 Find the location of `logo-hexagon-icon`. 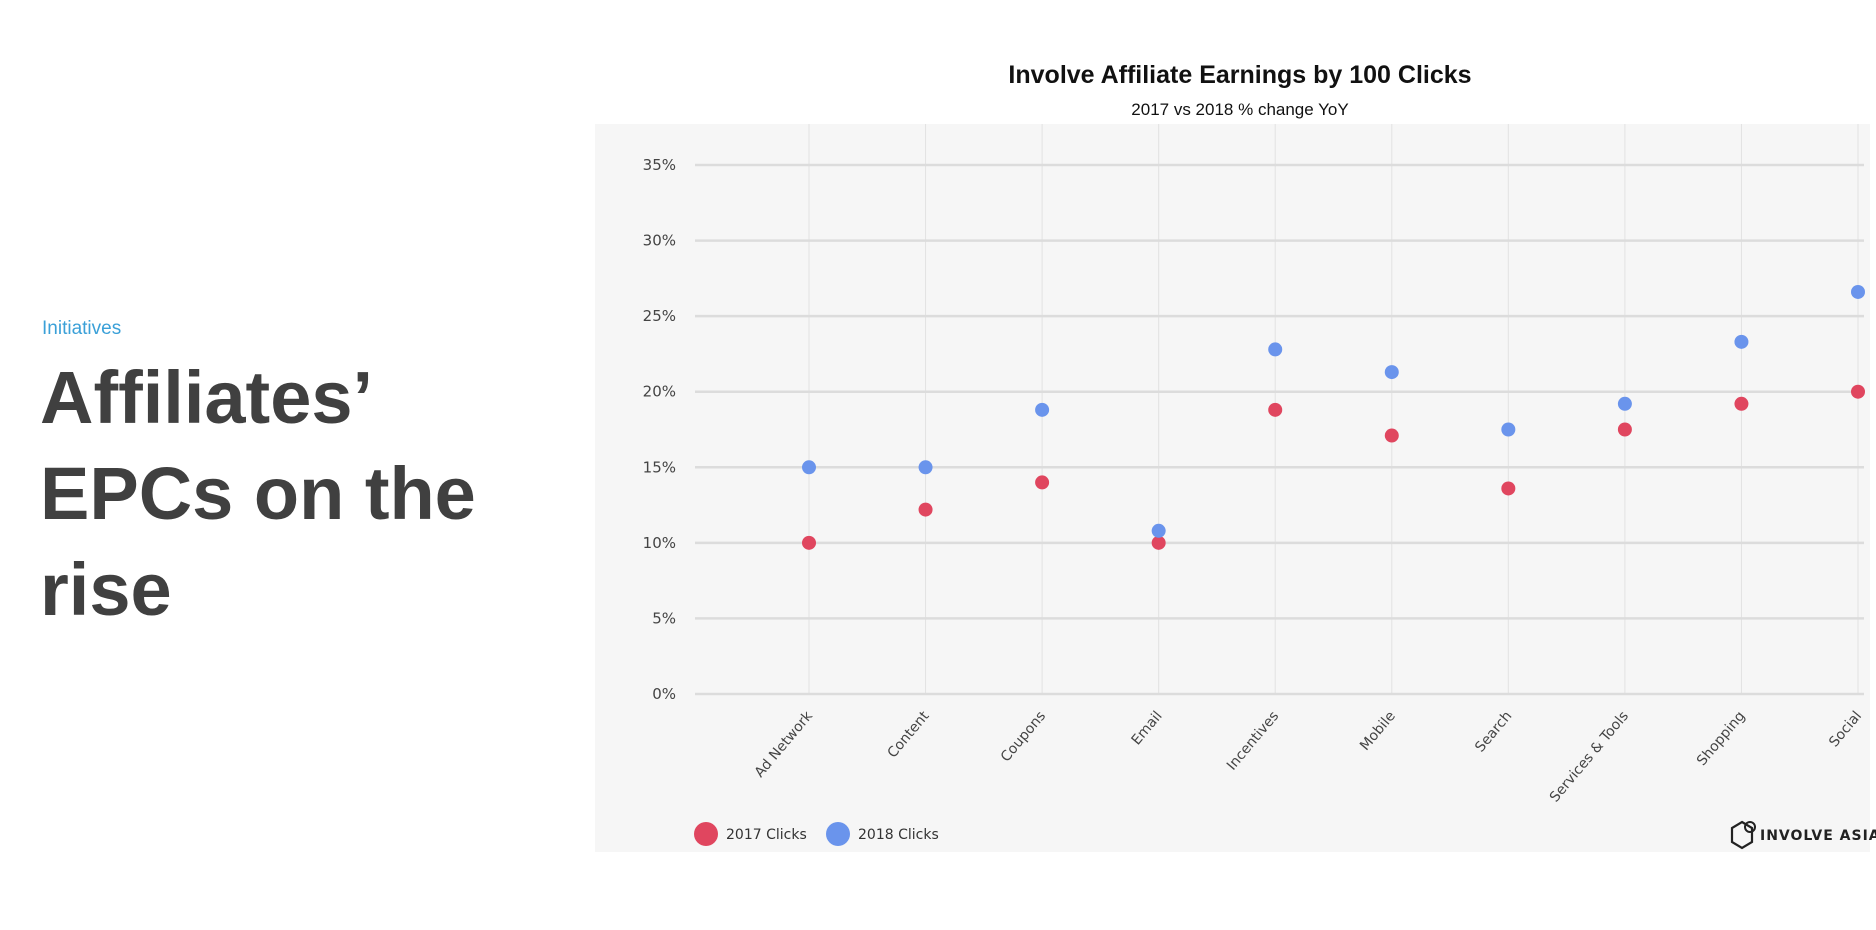

logo-hexagon-icon is located at coordinates (1742, 835).